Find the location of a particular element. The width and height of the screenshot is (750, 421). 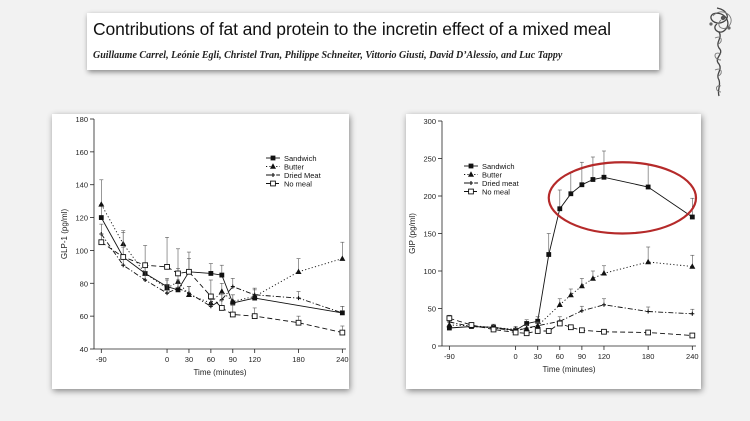

gip-x-tick-label: 0 is located at coordinates (516, 356).